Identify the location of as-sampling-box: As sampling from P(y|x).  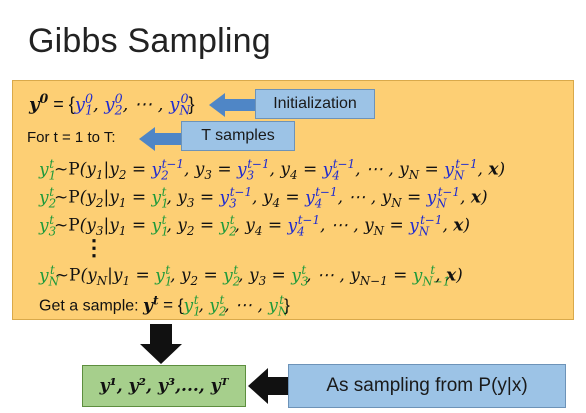
(427, 386).